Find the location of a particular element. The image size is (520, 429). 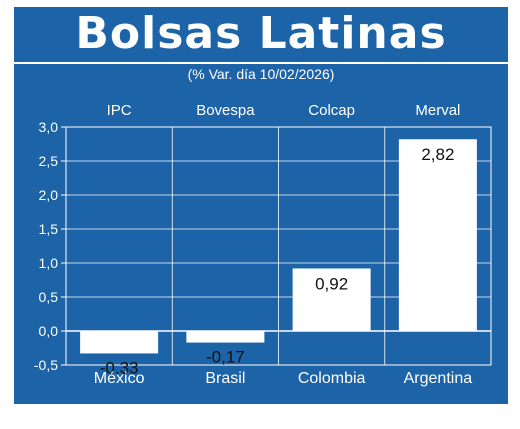

y-tick-label: 2,0 is located at coordinates (49, 195).